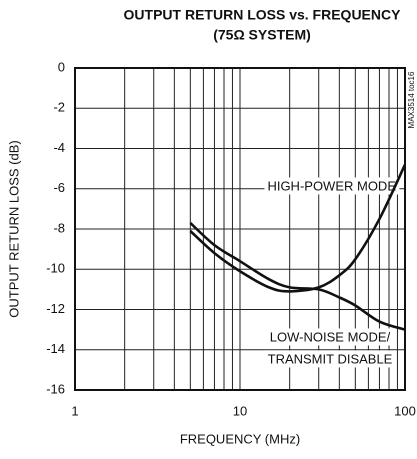 This screenshot has width=417, height=459. I want to click on annotation: HIGH-POWER MODE, so click(331, 185).